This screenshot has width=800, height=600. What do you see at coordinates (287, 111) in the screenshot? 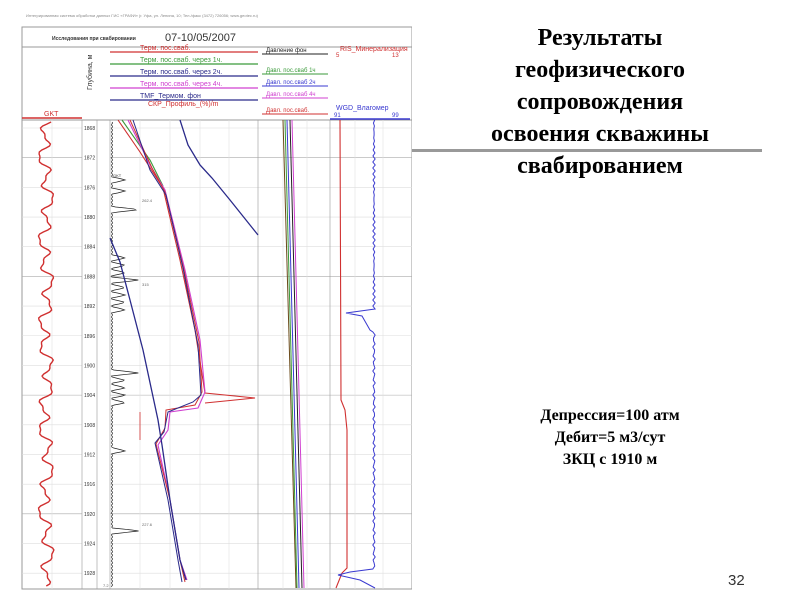
I see `pressure-legend-label: Давл. пос.сваб.` at bounding box center [287, 111].